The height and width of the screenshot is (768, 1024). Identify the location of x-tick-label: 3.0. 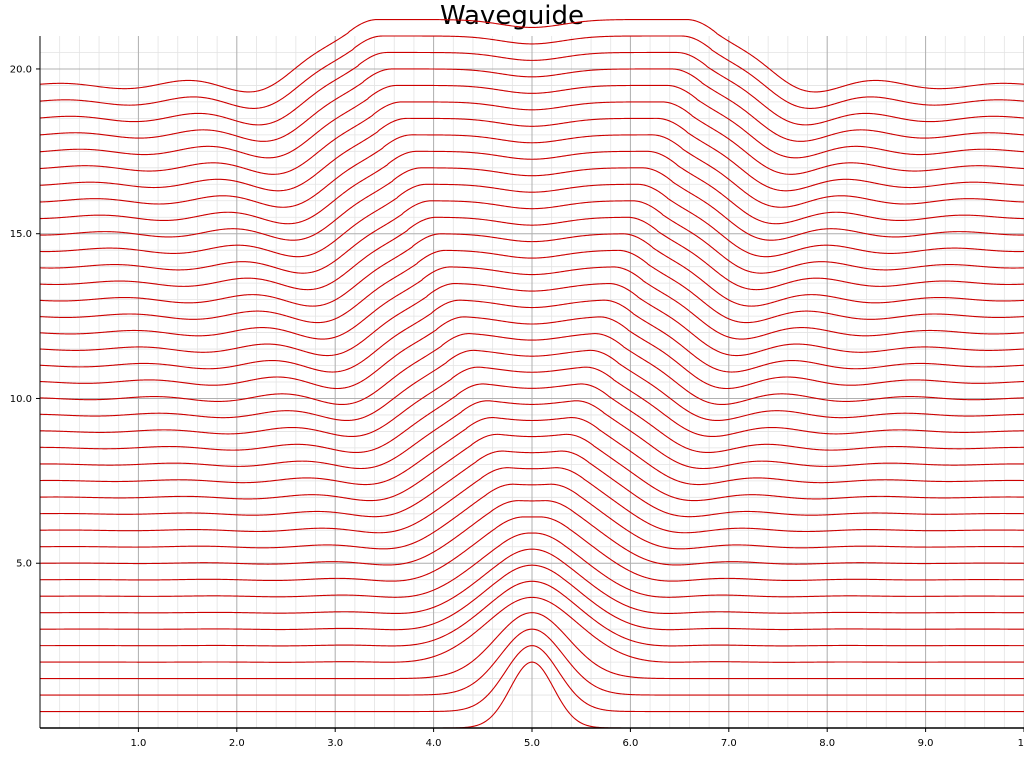
(335, 743).